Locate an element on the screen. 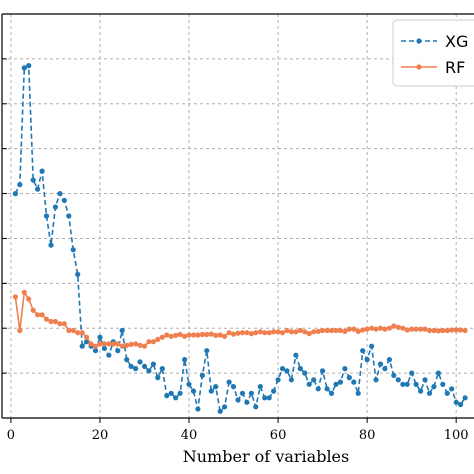 The image size is (474, 474). legend: XG RF is located at coordinates (433, 53).